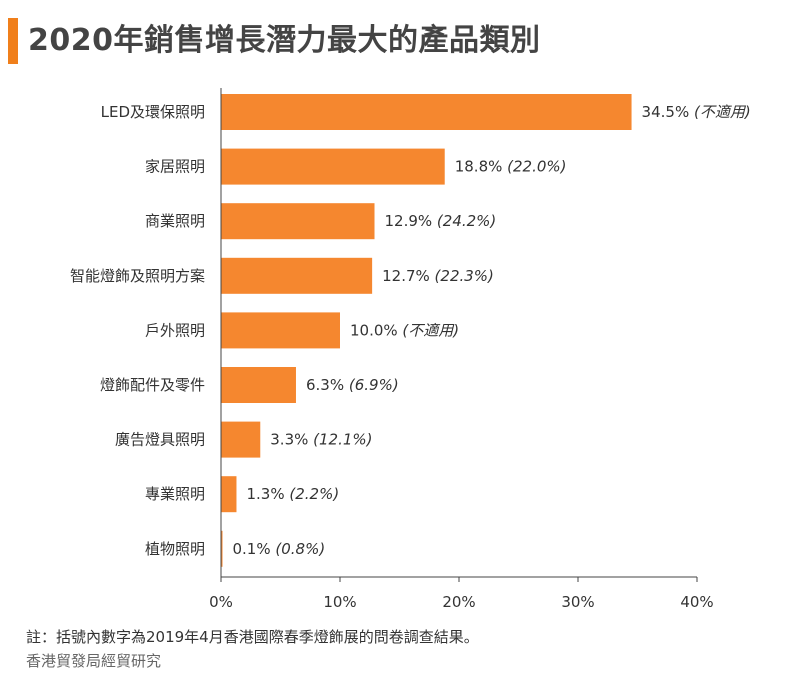  I want to click on category-label: LED及環保照明, so click(153, 112).